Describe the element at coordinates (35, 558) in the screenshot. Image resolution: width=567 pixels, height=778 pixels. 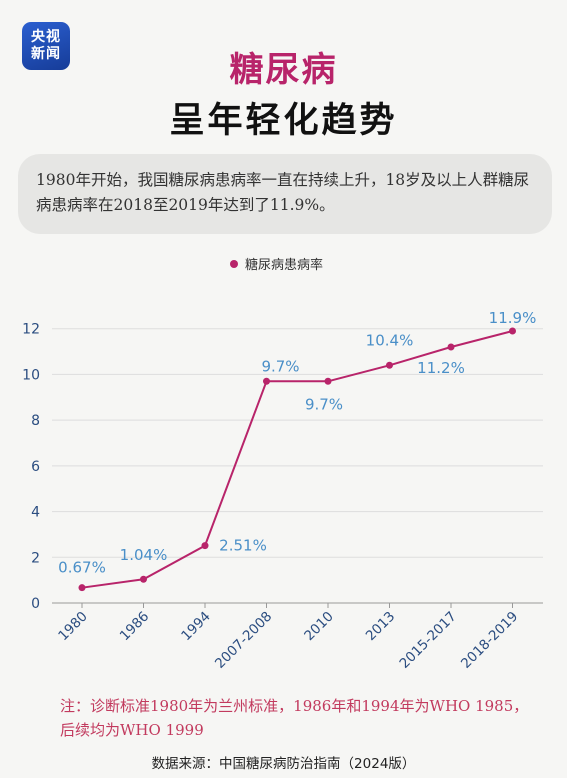
I see `y-tick-label: 2` at that location.